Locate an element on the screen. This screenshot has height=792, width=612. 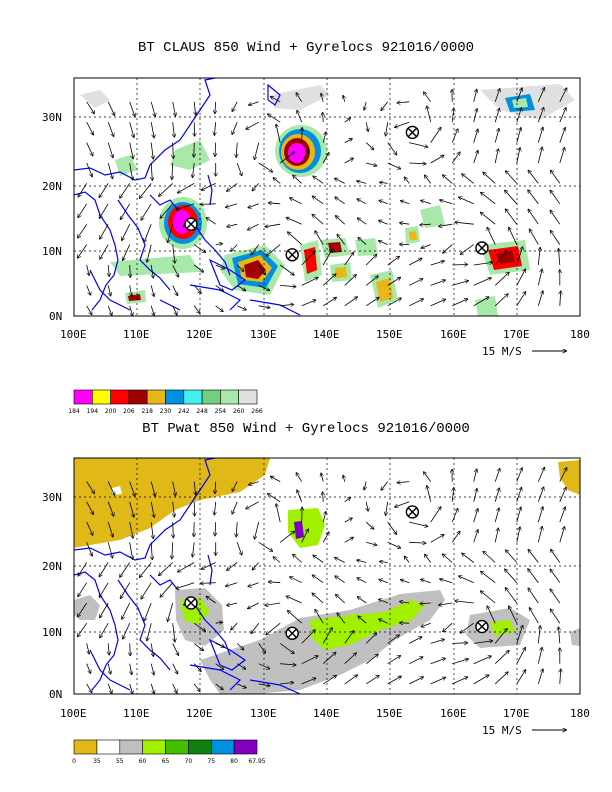
lon-label: 140E is located at coordinates (326, 713).